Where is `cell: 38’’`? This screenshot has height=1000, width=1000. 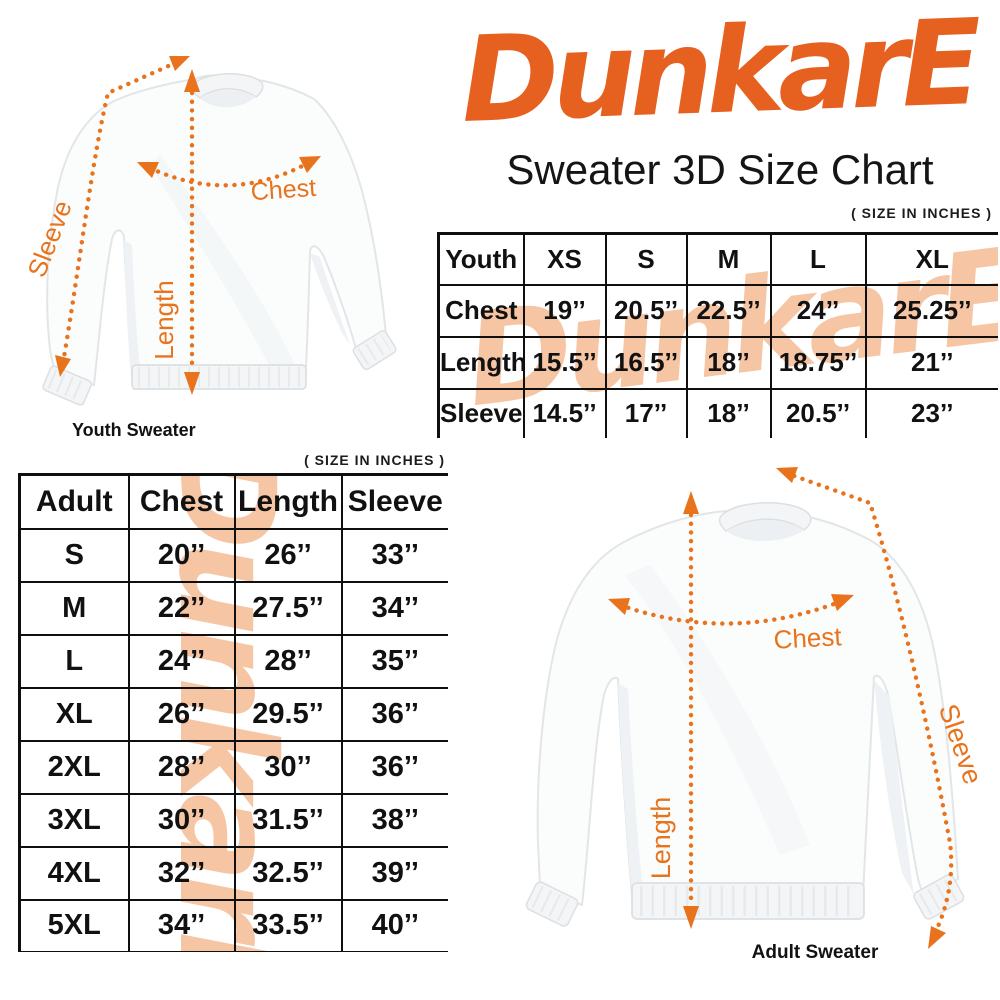 cell: 38’’ is located at coordinates (394, 820).